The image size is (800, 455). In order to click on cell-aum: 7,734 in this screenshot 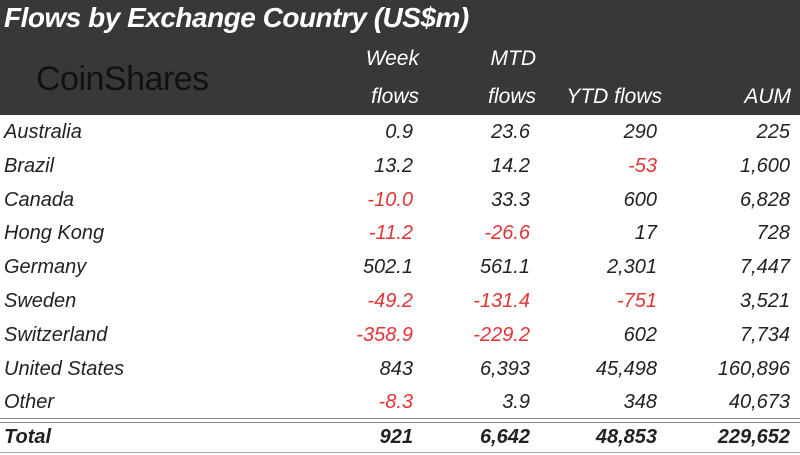, I will do `click(764, 334)`.